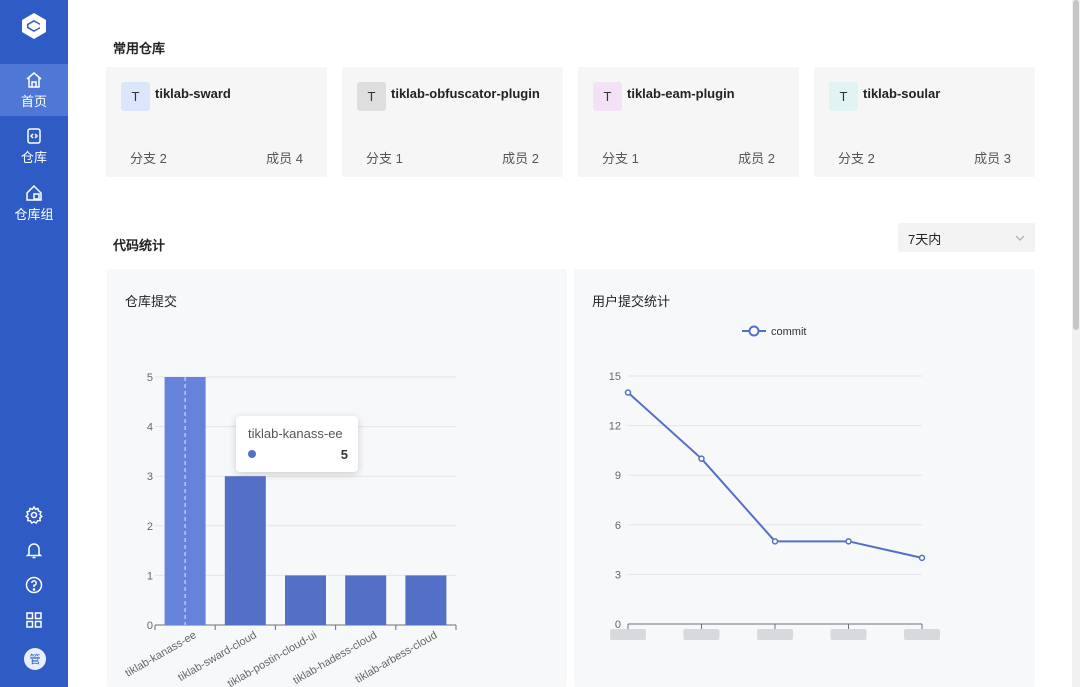 The height and width of the screenshot is (687, 1080). I want to click on legend-label: commit, so click(788, 332).